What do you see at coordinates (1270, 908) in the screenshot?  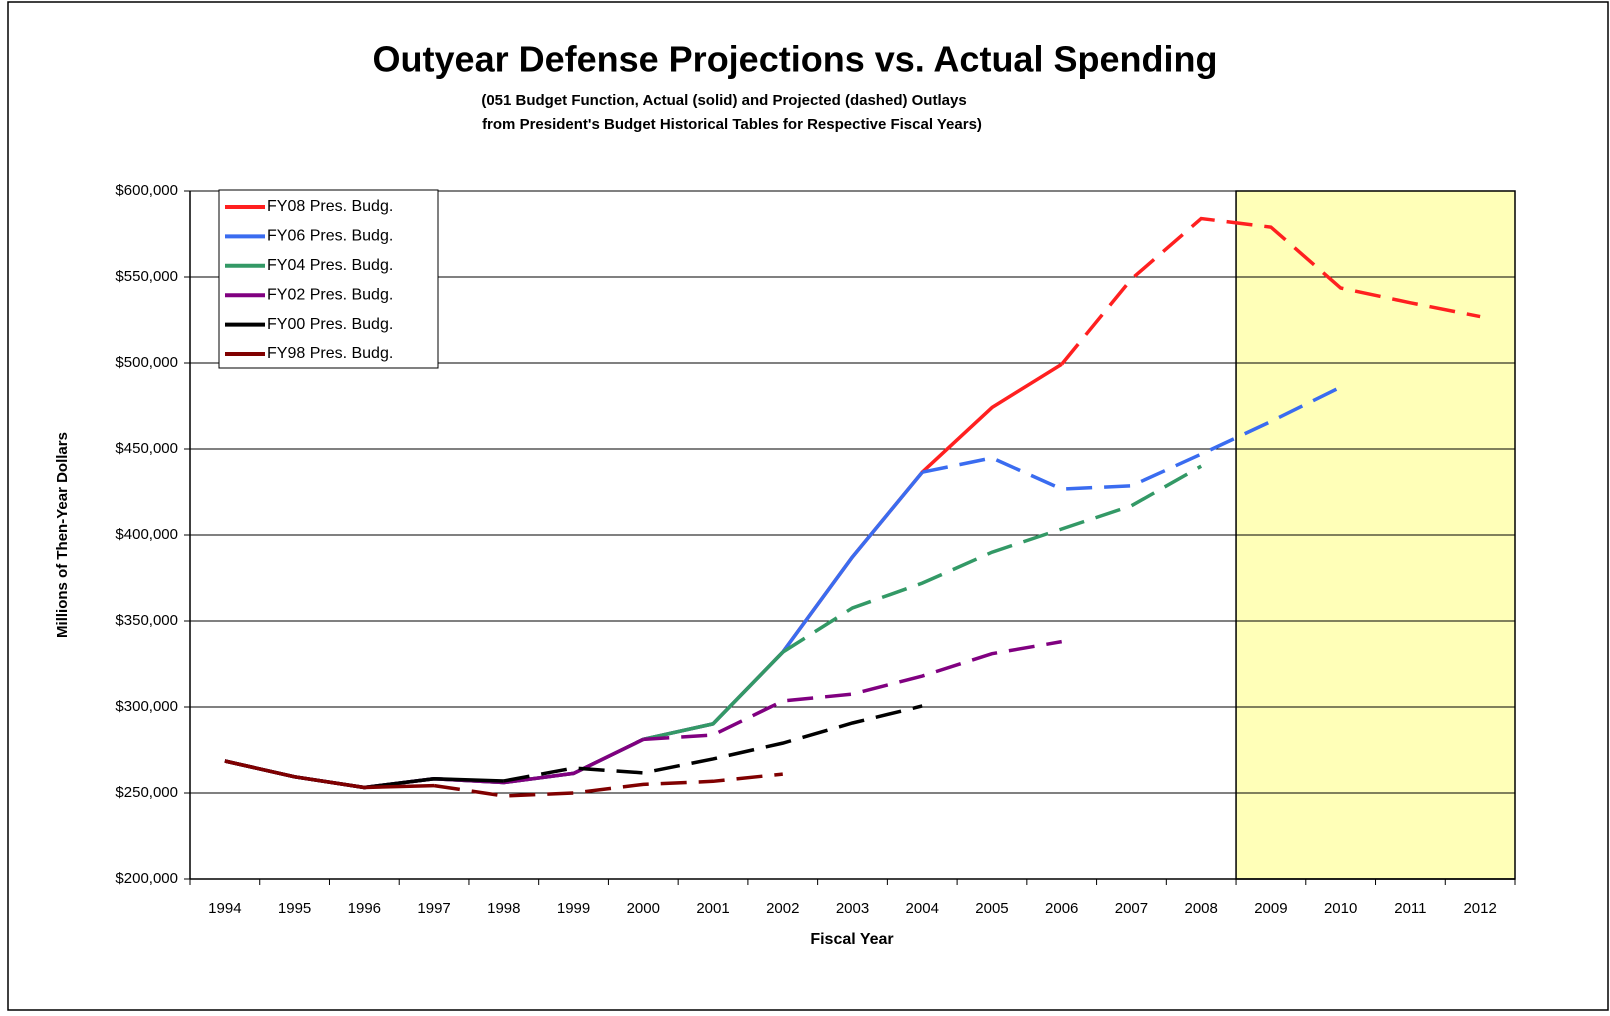 I see `x-tick-label: 2009` at bounding box center [1270, 908].